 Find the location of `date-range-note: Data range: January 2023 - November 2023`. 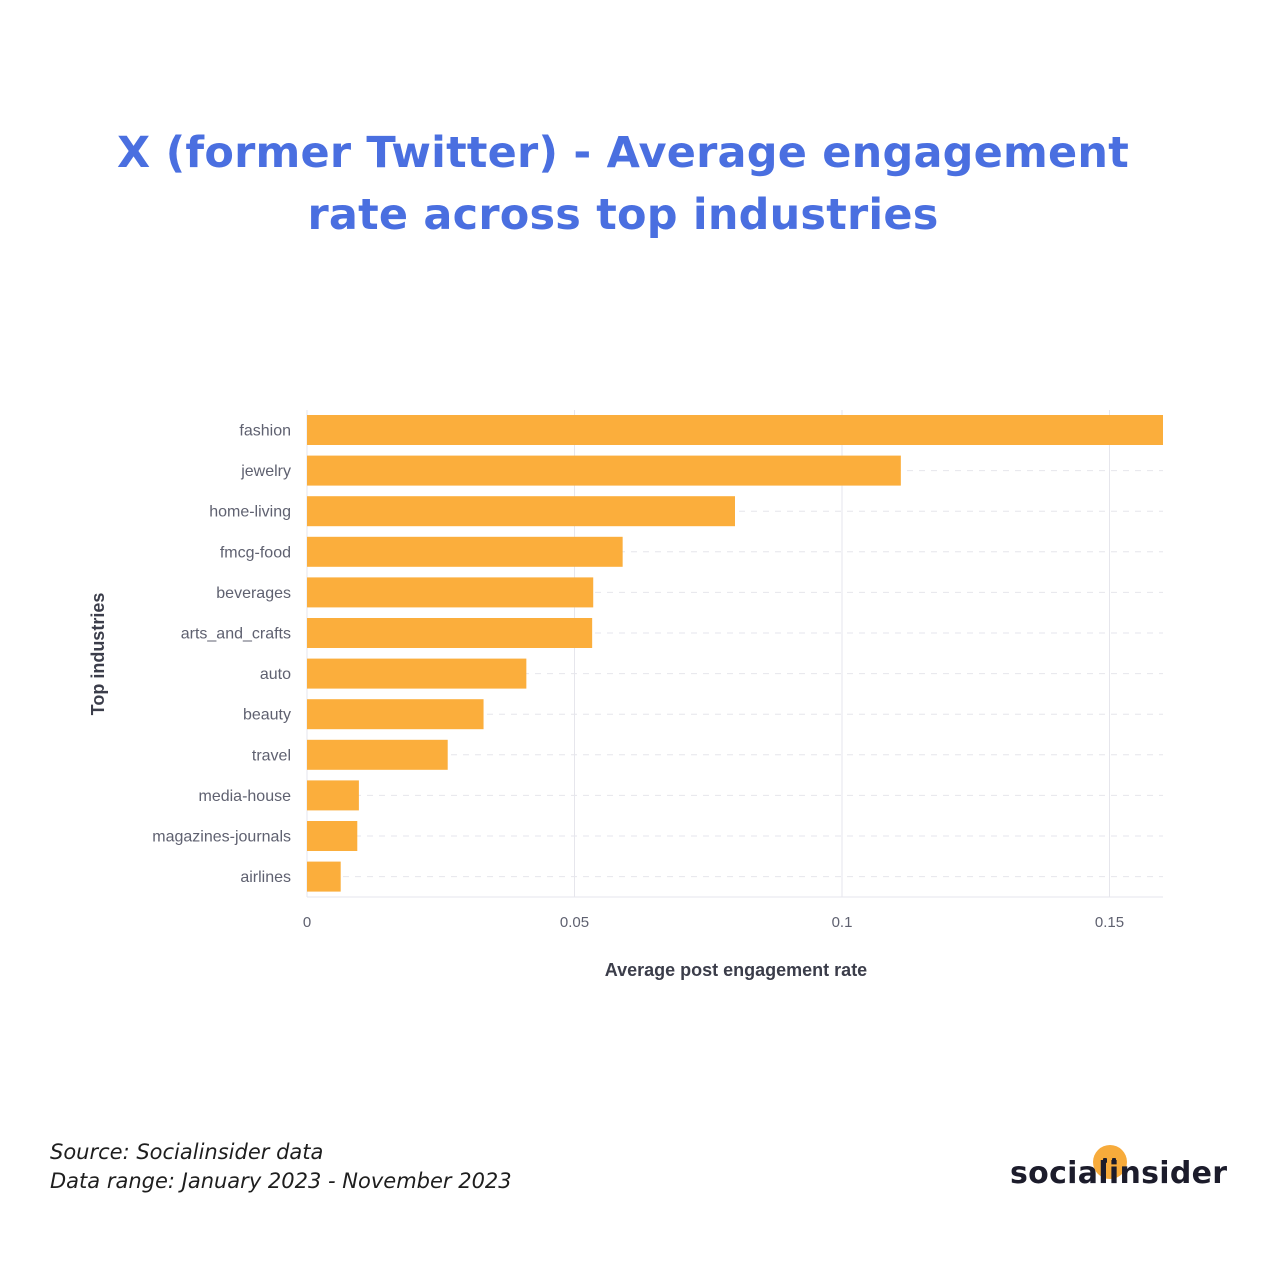

date-range-note: Data range: January 2023 - November 2023 is located at coordinates (281, 1181).